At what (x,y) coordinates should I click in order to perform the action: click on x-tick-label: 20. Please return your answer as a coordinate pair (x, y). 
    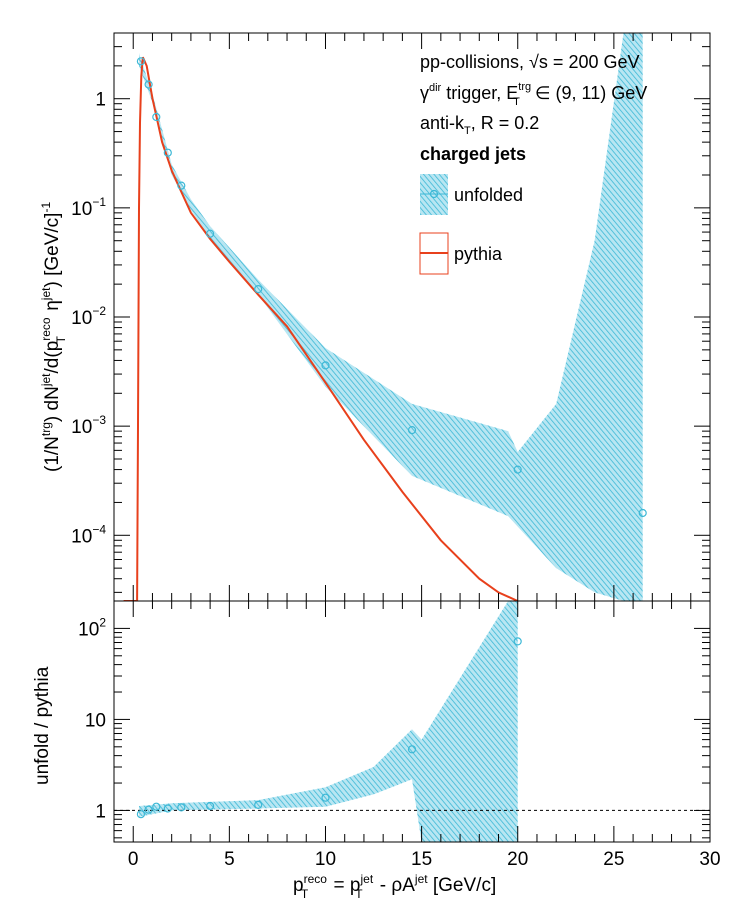
    Looking at the image, I should click on (517, 859).